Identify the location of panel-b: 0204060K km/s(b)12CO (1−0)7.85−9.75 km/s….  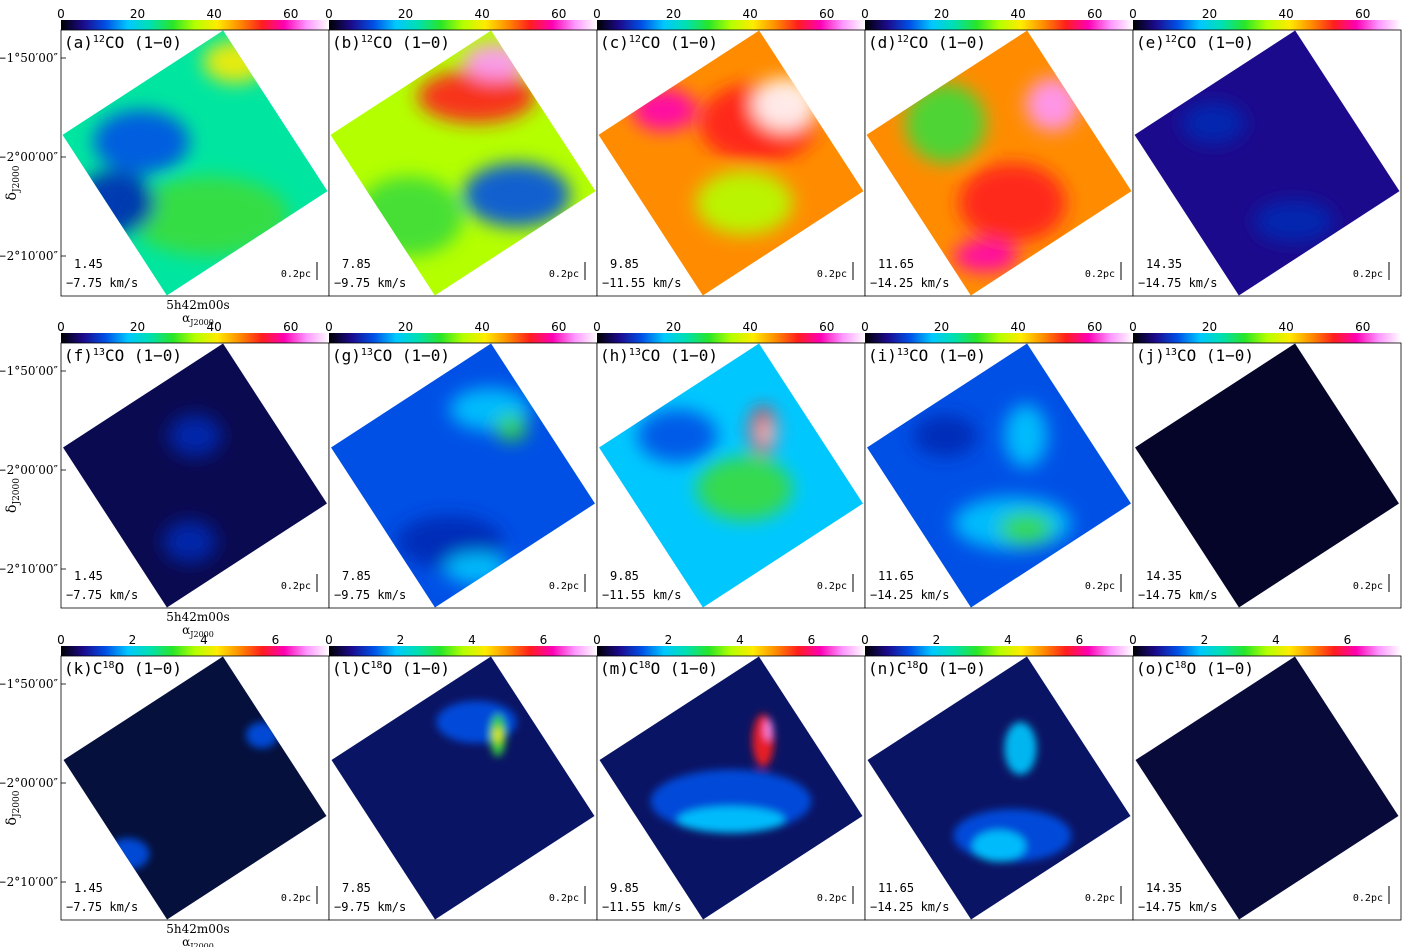
(461, 152).